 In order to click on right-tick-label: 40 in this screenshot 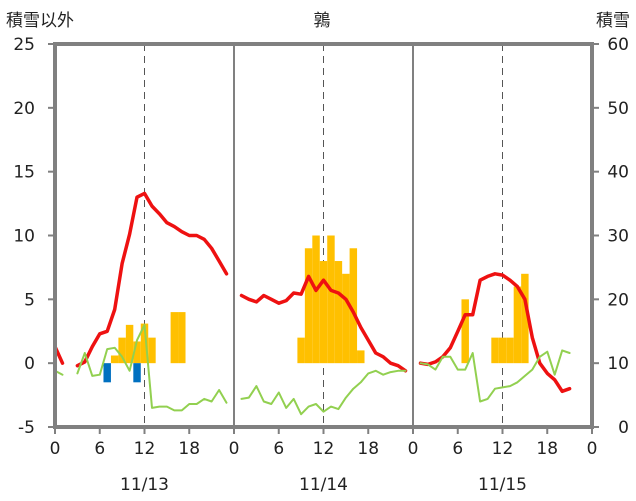, I will do `click(618, 173)`.